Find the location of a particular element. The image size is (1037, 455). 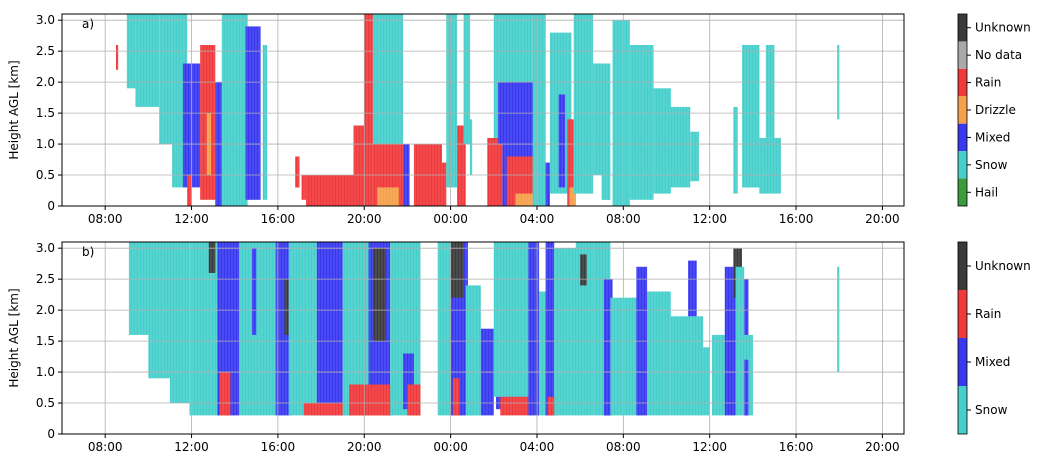

colorbar-label: Hail is located at coordinates (986, 192).